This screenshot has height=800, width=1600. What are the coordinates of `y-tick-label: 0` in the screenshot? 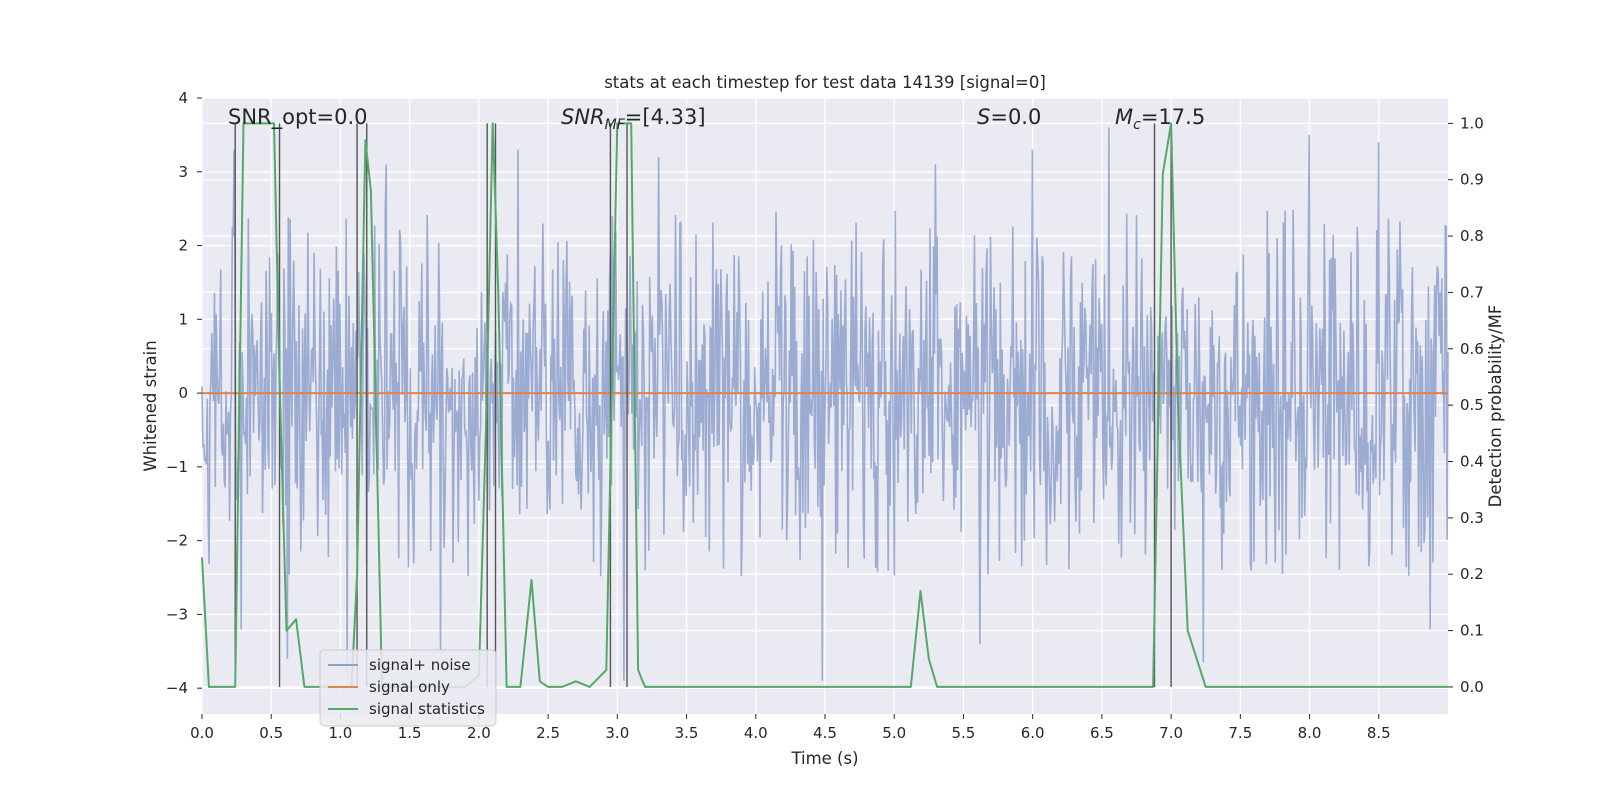 It's located at (183, 393).